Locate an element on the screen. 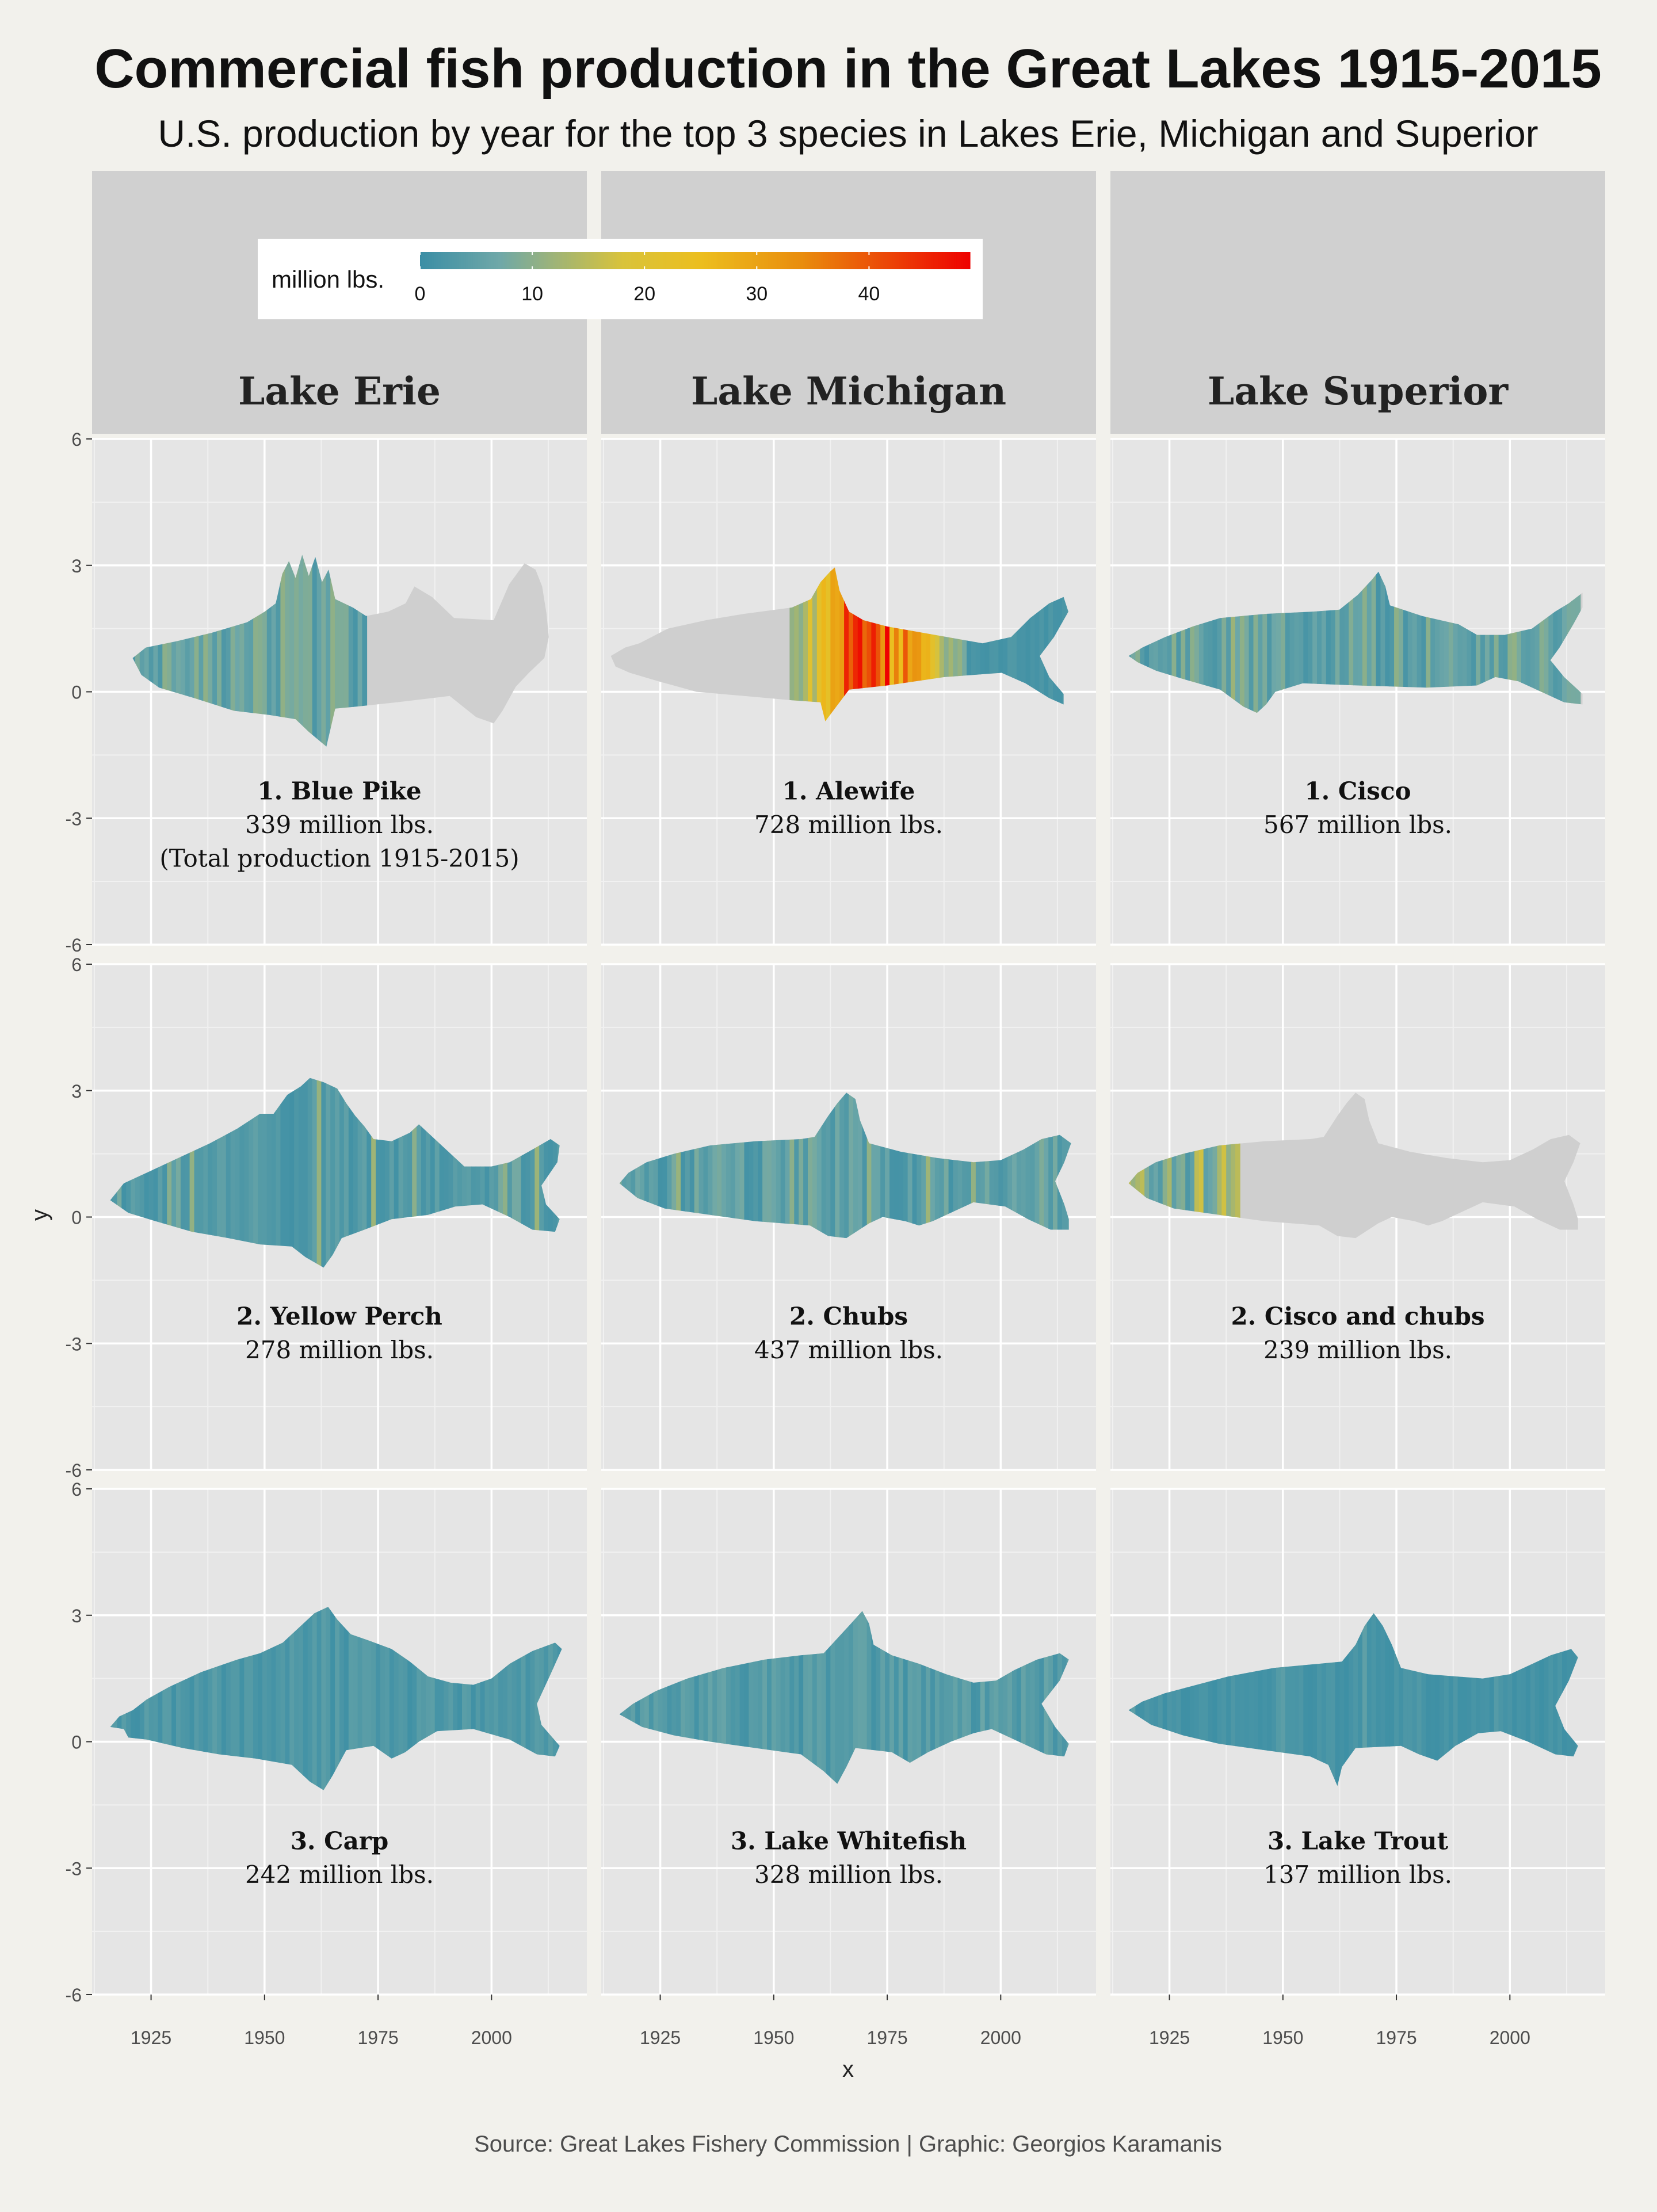 The image size is (1657, 2212). species-label: 1. Alewife is located at coordinates (848, 791).